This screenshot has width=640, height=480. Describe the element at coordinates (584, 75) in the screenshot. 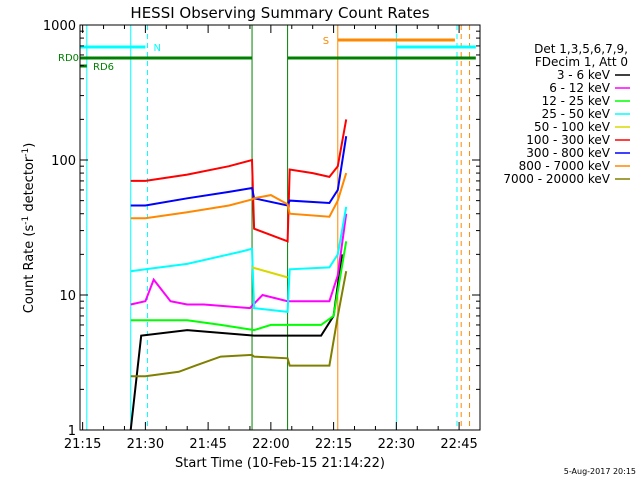

I see `legend-label-0: 3 - 6 keV` at that location.